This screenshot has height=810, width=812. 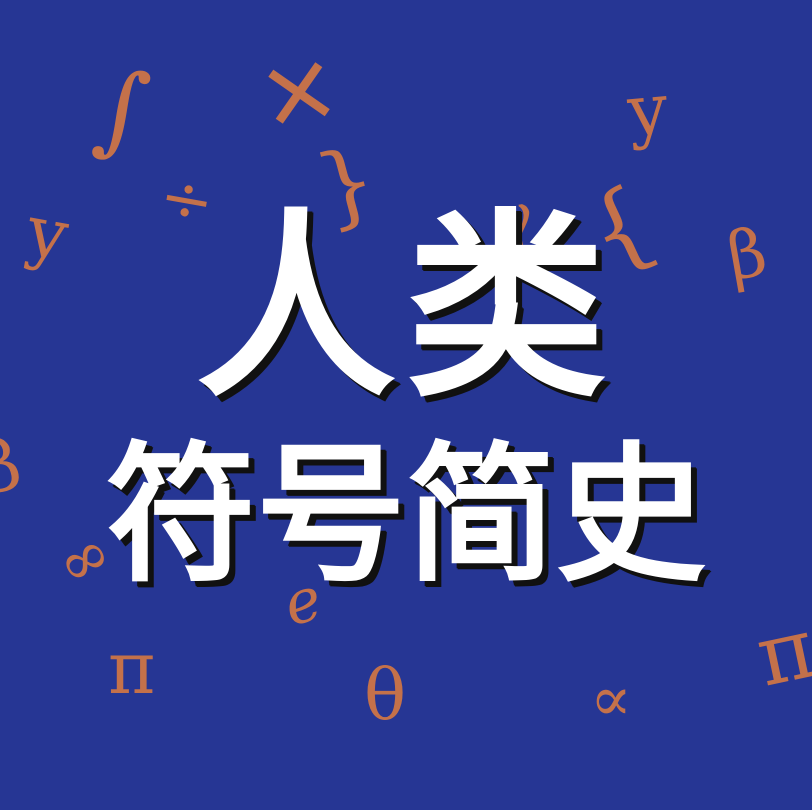 What do you see at coordinates (648, 110) in the screenshot?
I see `y-symbol-top-right: y` at bounding box center [648, 110].